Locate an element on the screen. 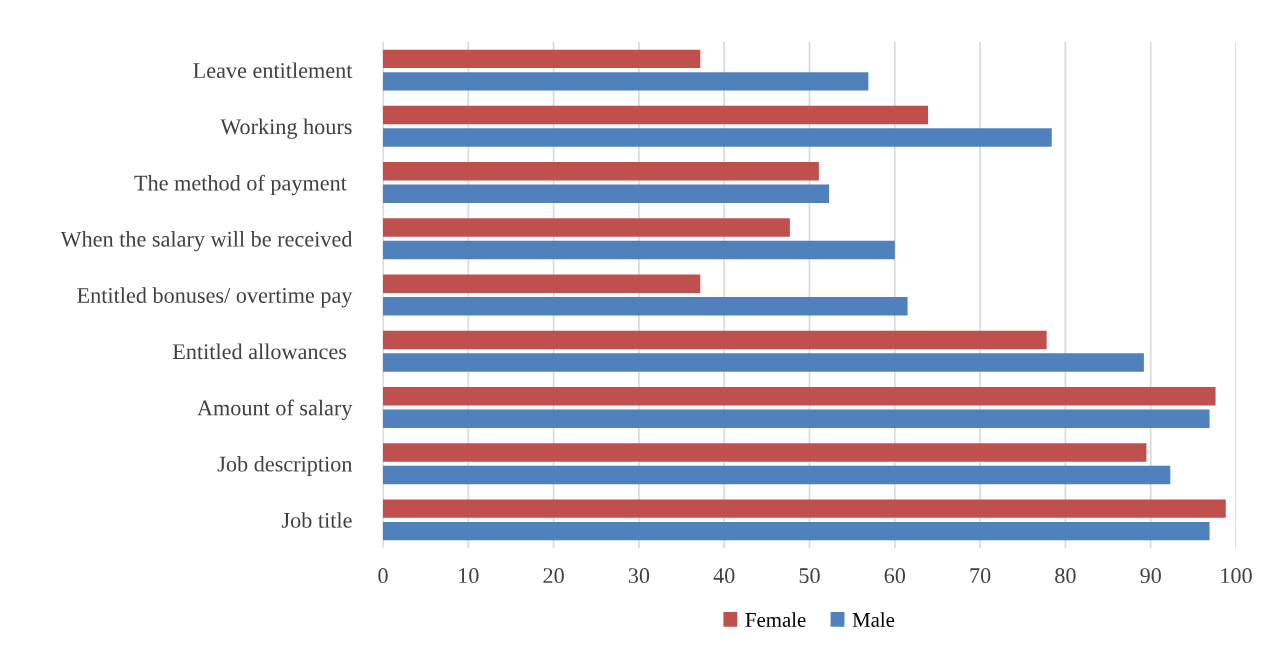 This screenshot has width=1272, height=666. y-tick-label: When the salary will be received is located at coordinates (206, 241).